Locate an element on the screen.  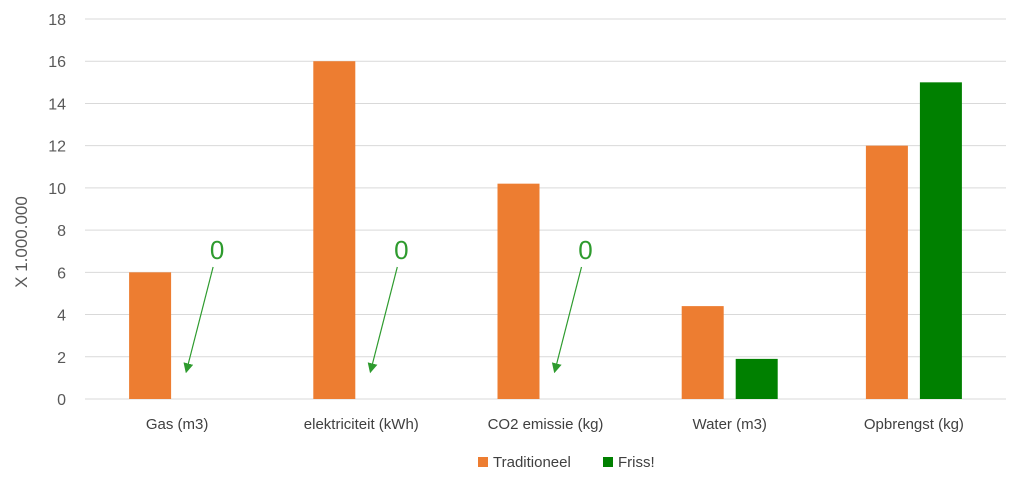
y-tick-label: 12 is located at coordinates (57, 147).